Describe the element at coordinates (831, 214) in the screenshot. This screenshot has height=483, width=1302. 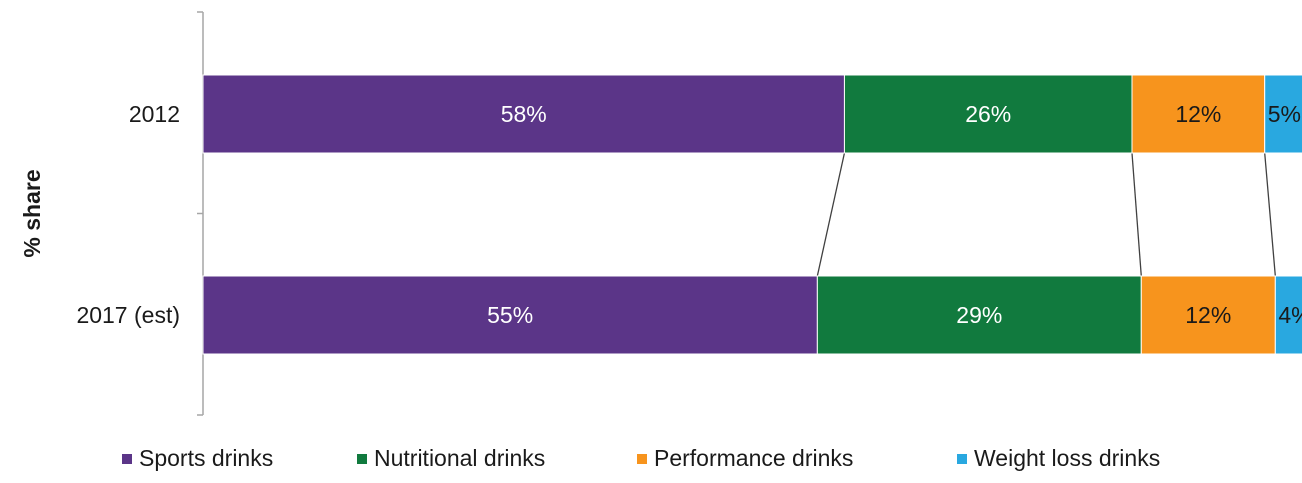
I see `series-line-sports-drinks` at that location.